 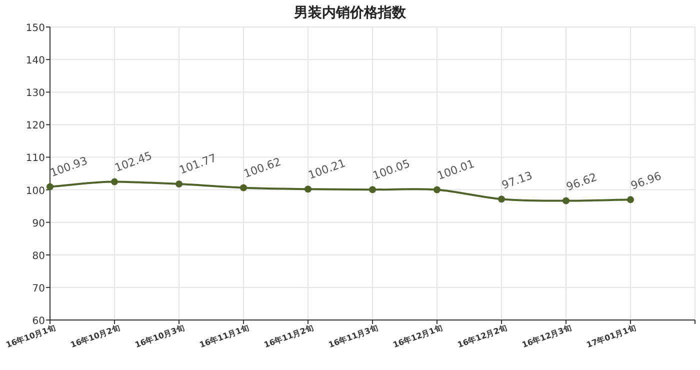 What do you see at coordinates (350, 13) in the screenshot?
I see `chart-title: 男装内销价格指数` at bounding box center [350, 13].